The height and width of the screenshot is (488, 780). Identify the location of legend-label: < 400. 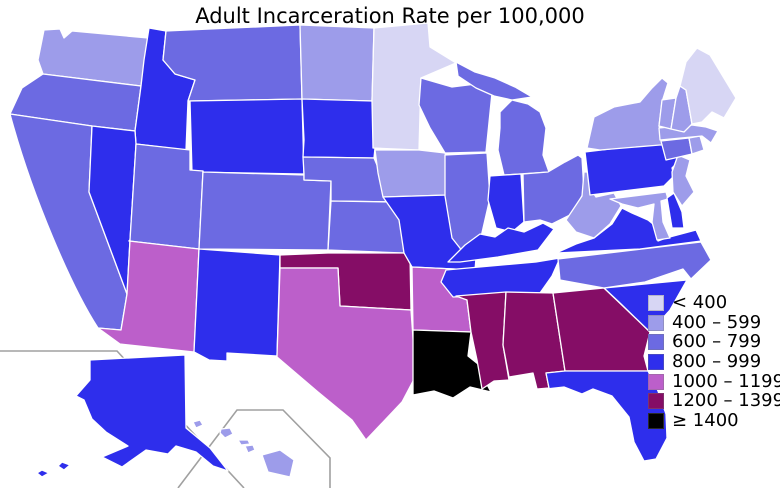
(700, 303).